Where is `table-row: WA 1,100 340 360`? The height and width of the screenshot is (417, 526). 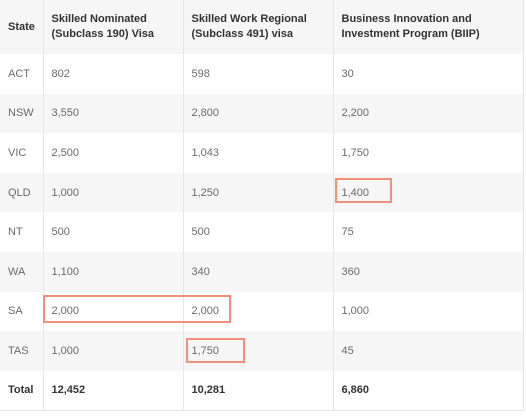
table-row: WA 1,100 340 360 is located at coordinates (262, 271).